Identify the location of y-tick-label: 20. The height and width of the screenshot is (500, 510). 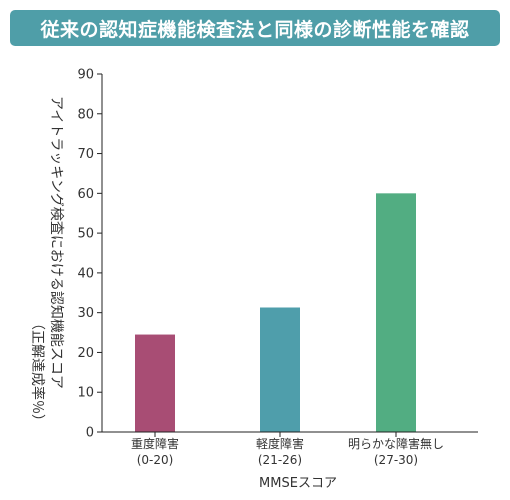
(85, 353).